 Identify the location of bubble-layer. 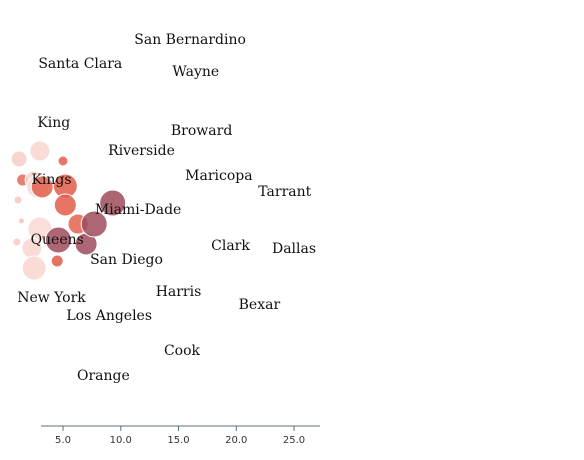
(68, 210).